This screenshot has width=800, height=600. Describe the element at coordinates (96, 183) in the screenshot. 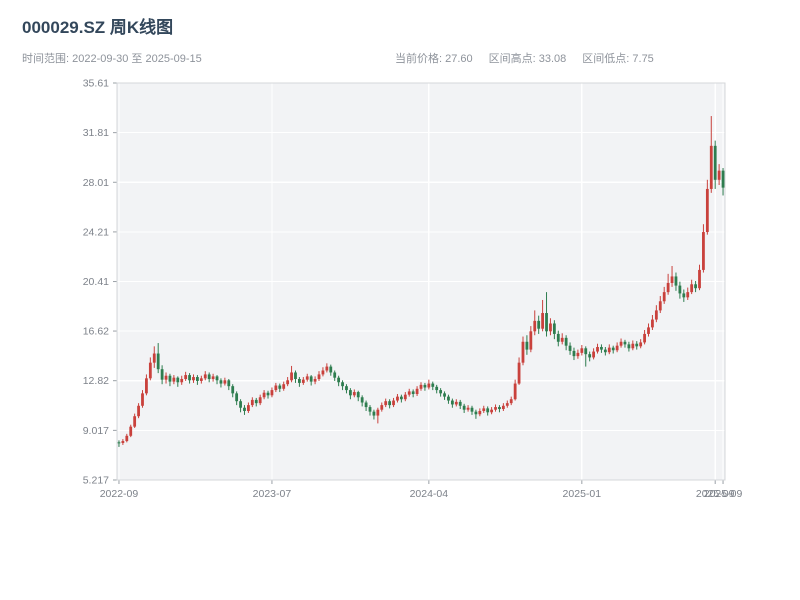

I see `y-tick-label: 28.01` at that location.